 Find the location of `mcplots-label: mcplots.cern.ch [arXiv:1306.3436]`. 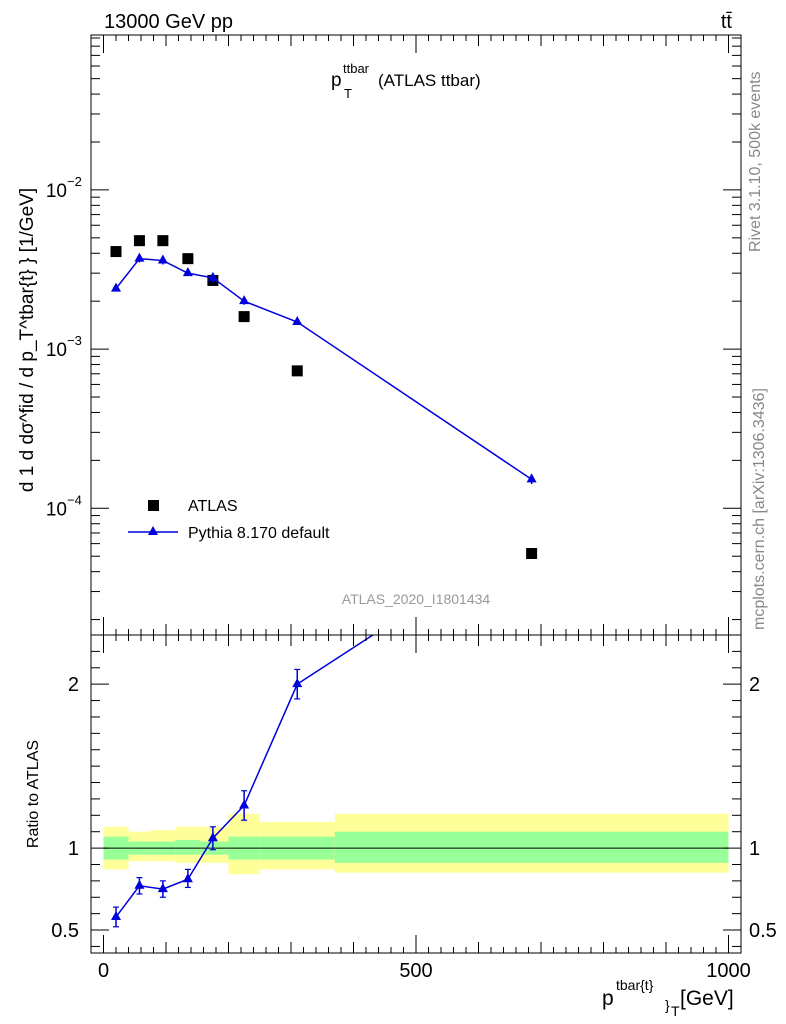

mcplots-label: mcplots.cern.ch [arXiv:1306.3436] is located at coordinates (759, 509).